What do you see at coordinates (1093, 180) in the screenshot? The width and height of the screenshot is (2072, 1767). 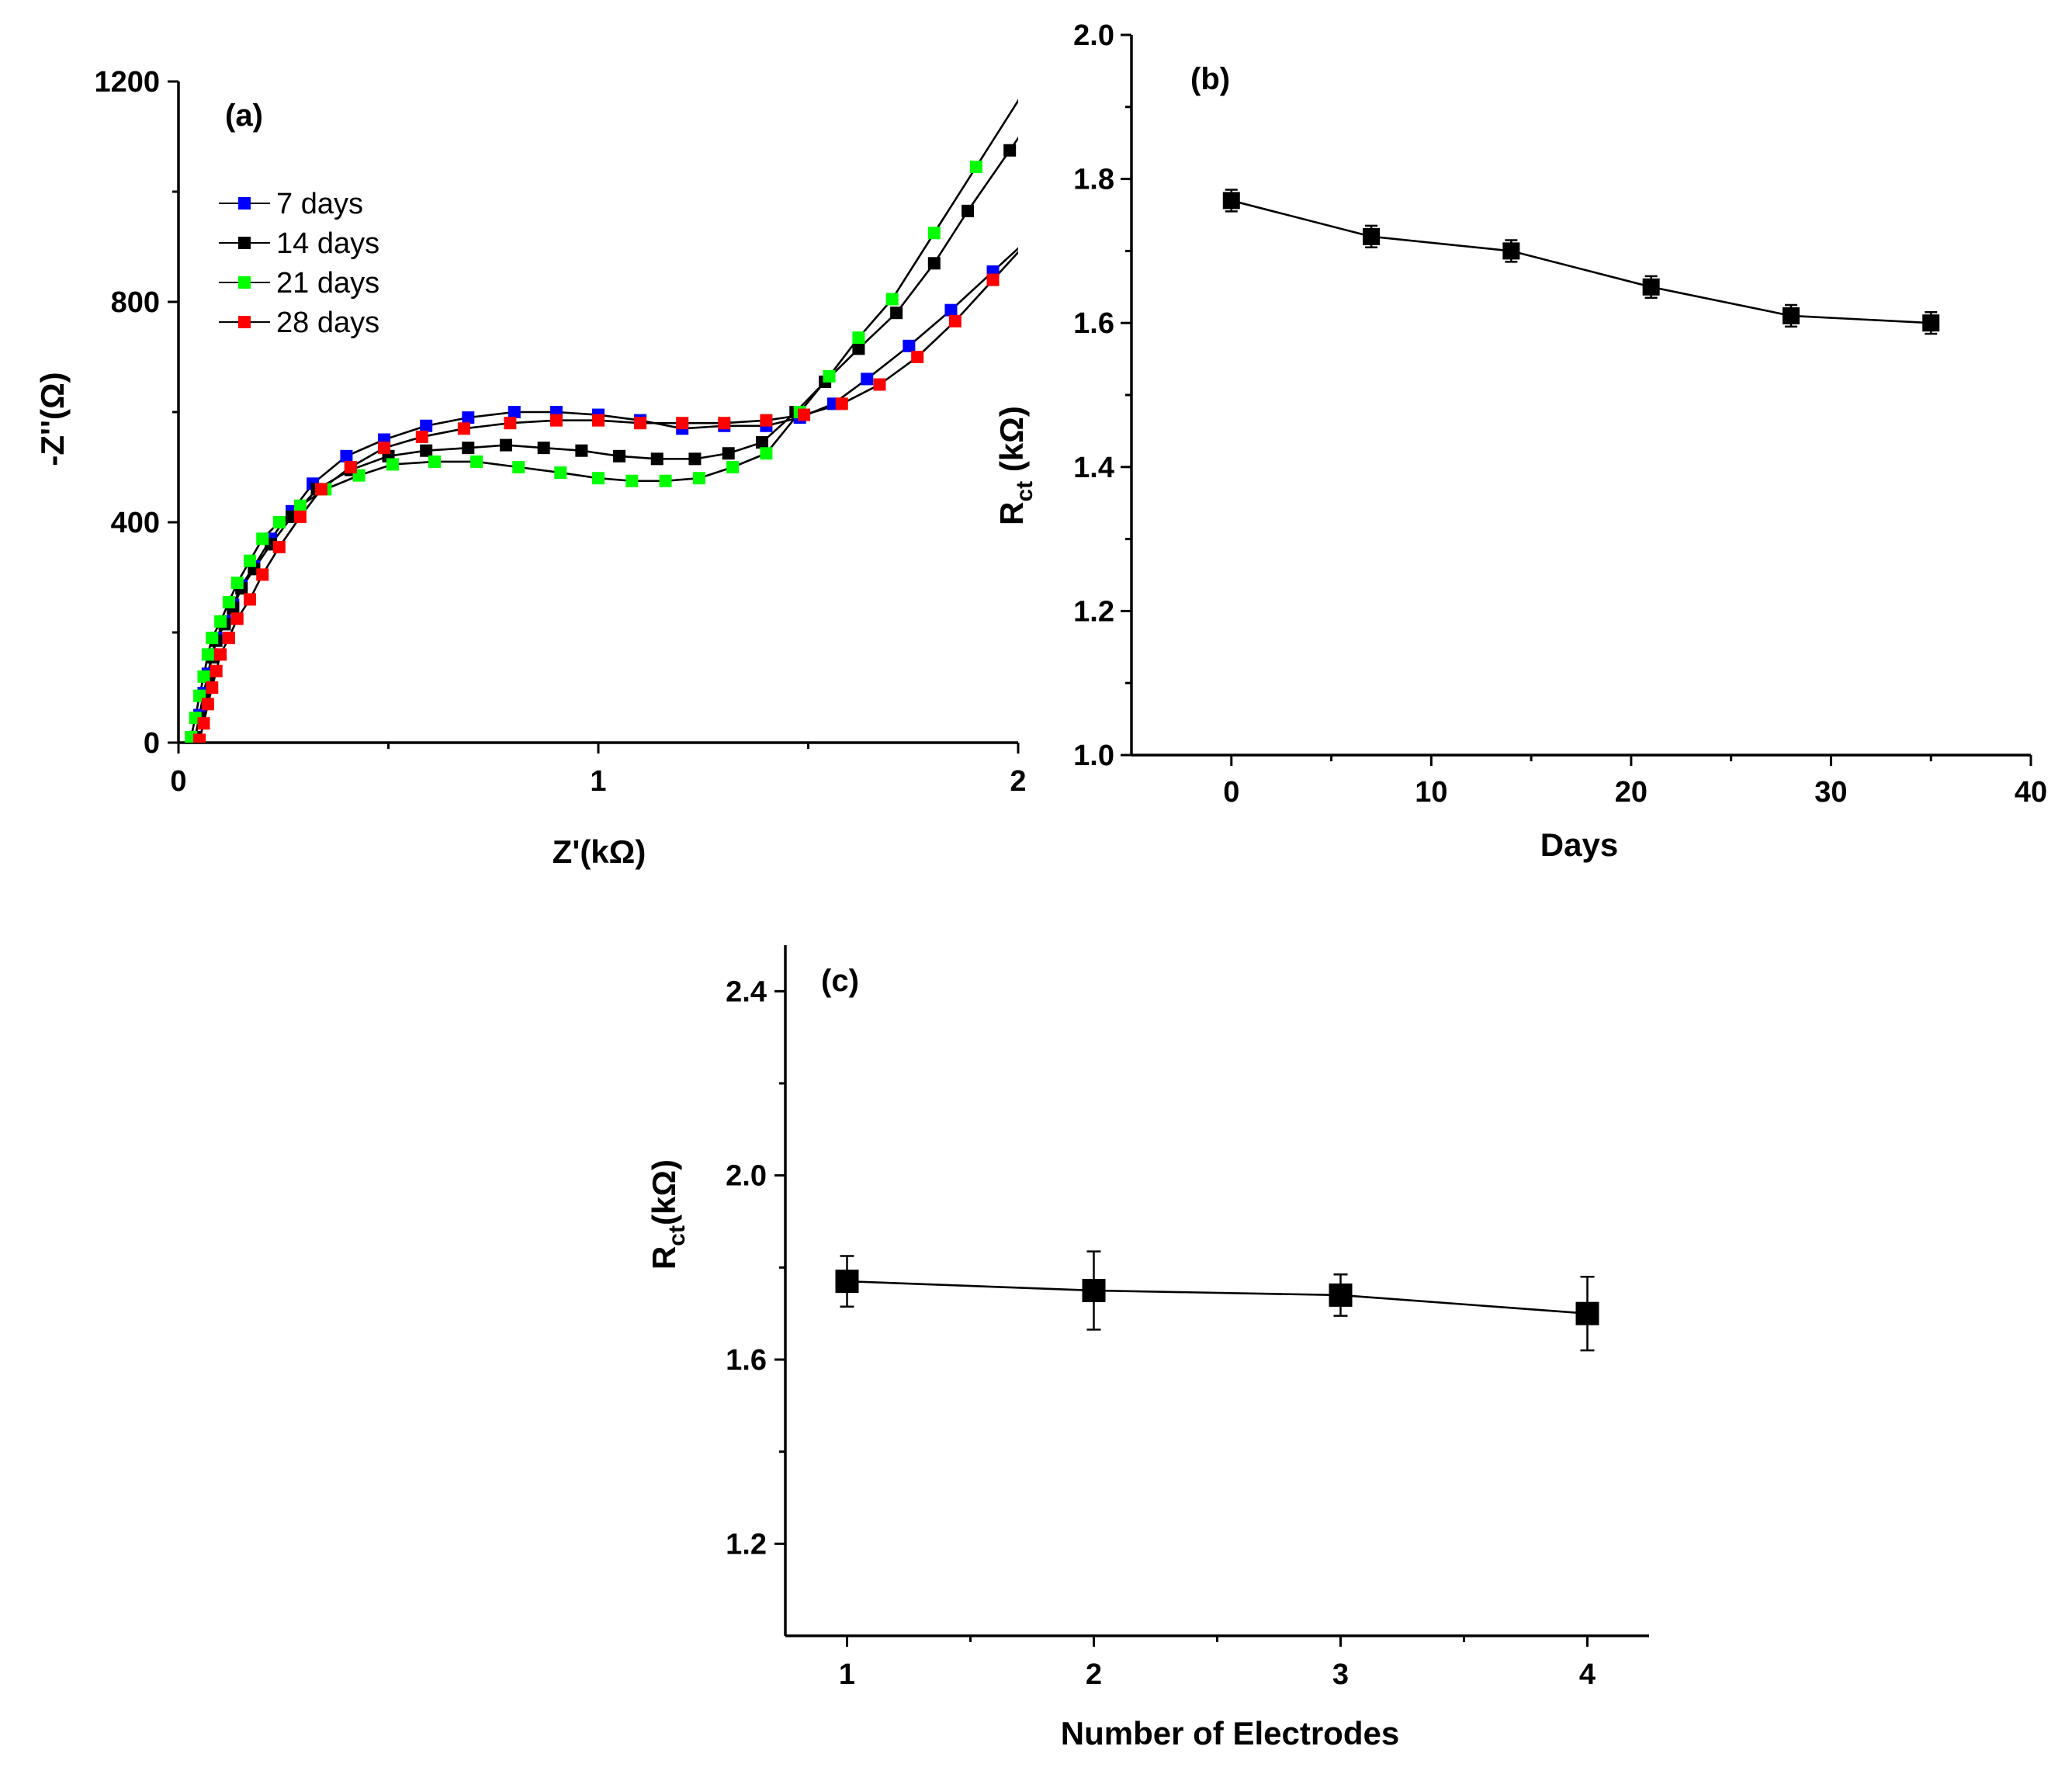 I see `panel-b-y-tick-label: 1.8` at bounding box center [1093, 180].